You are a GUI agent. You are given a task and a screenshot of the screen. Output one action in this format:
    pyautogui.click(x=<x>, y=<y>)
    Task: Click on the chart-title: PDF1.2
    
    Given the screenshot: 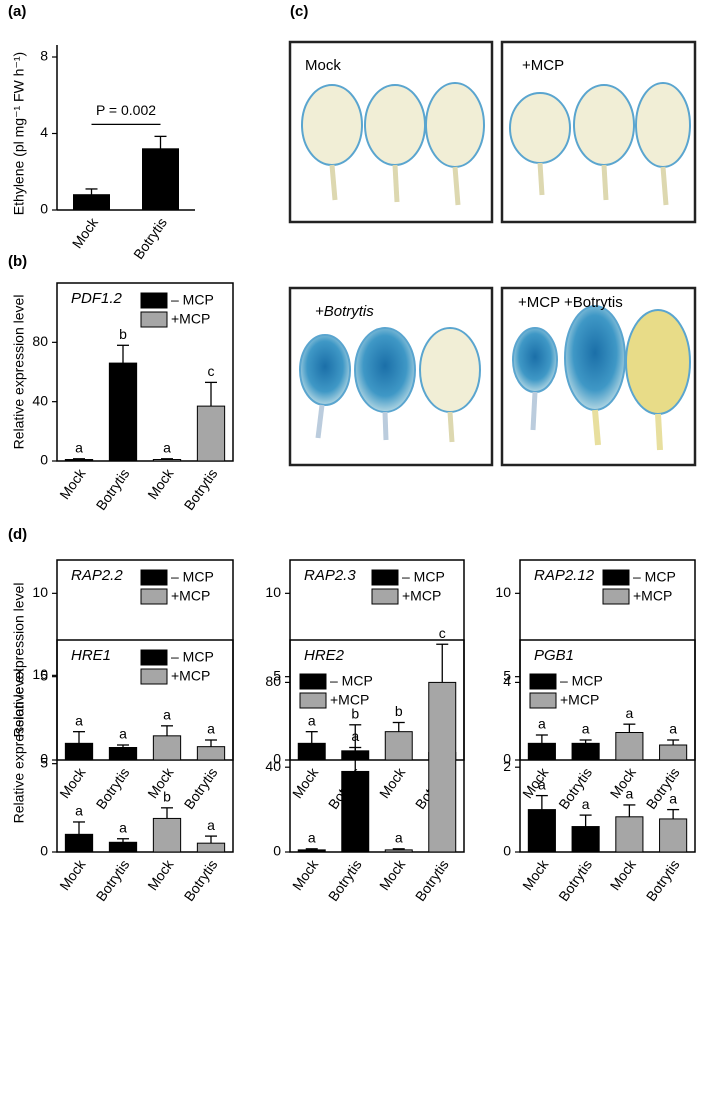 What is the action you would take?
    pyautogui.click(x=97, y=298)
    